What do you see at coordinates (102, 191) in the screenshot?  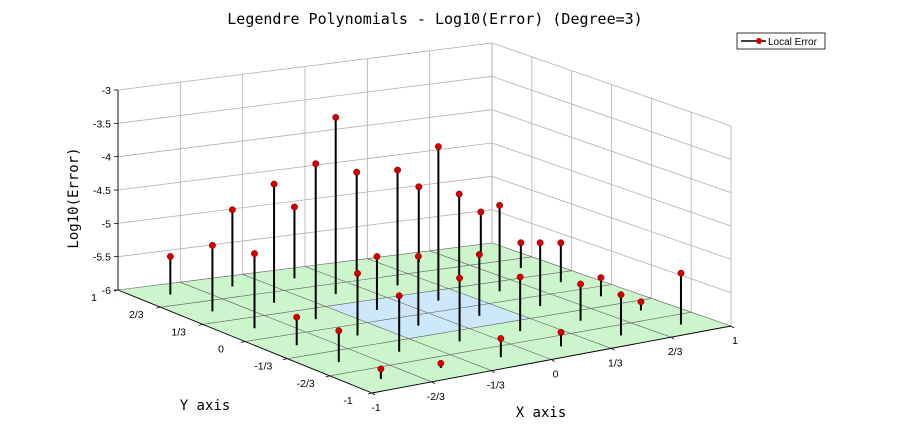 I see `z-tick-label: -4.5` at bounding box center [102, 191].